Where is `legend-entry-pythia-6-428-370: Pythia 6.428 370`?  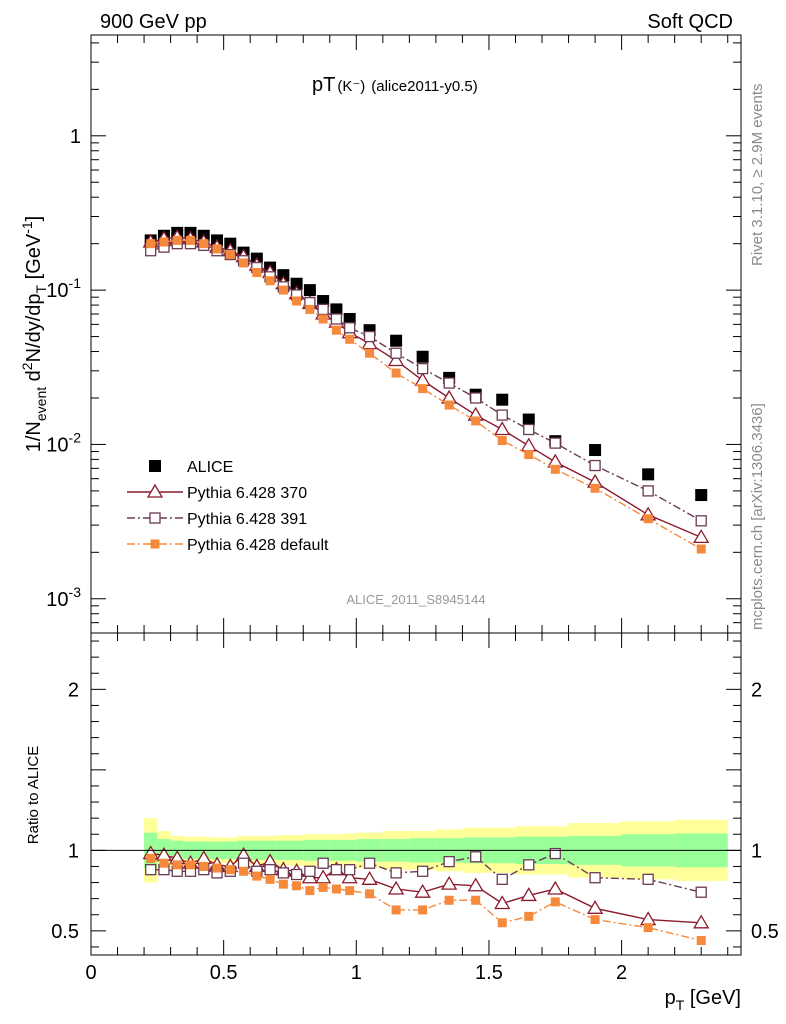 legend-entry-pythia-6-428-370: Pythia 6.428 370 is located at coordinates (217, 492).